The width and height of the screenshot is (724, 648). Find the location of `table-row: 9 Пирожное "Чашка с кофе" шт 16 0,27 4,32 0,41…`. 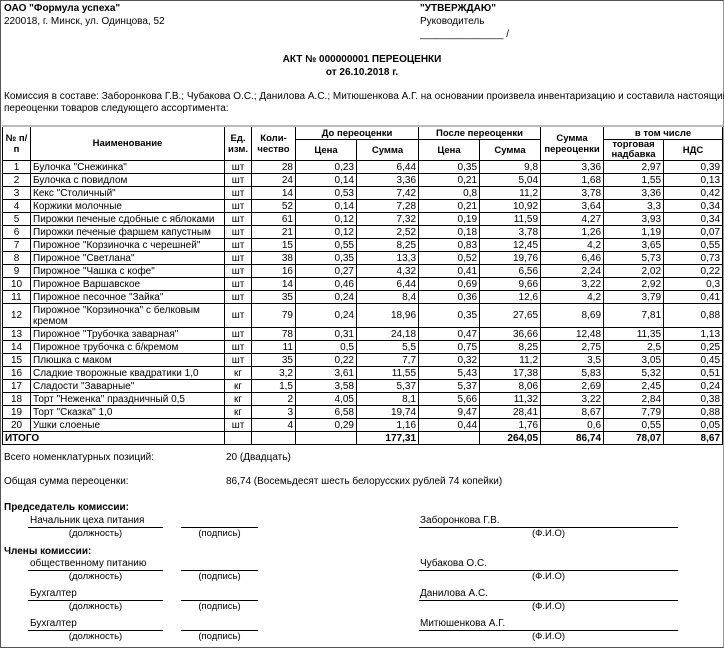

table-row: 9 Пирожное "Чашка с кофе" шт 16 0,27 4,32 0,41… is located at coordinates (363, 271).